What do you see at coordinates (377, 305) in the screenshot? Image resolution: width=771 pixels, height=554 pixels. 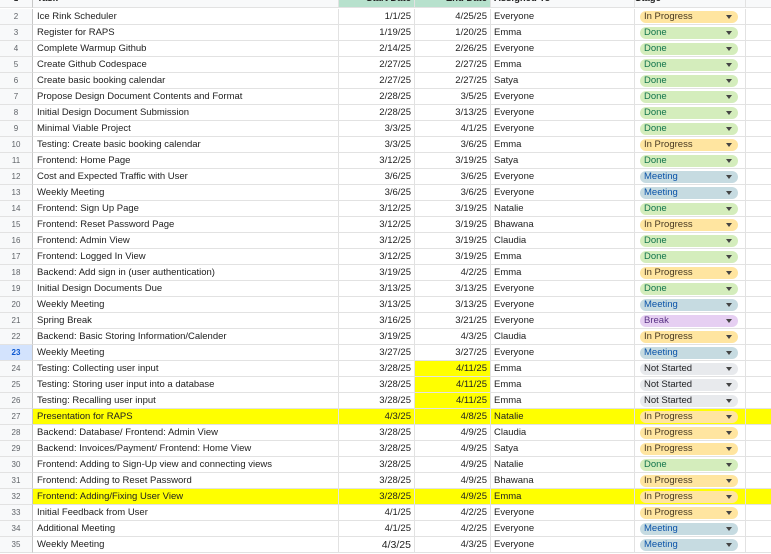 I see `start-date-cell: 3/13/25` at bounding box center [377, 305].